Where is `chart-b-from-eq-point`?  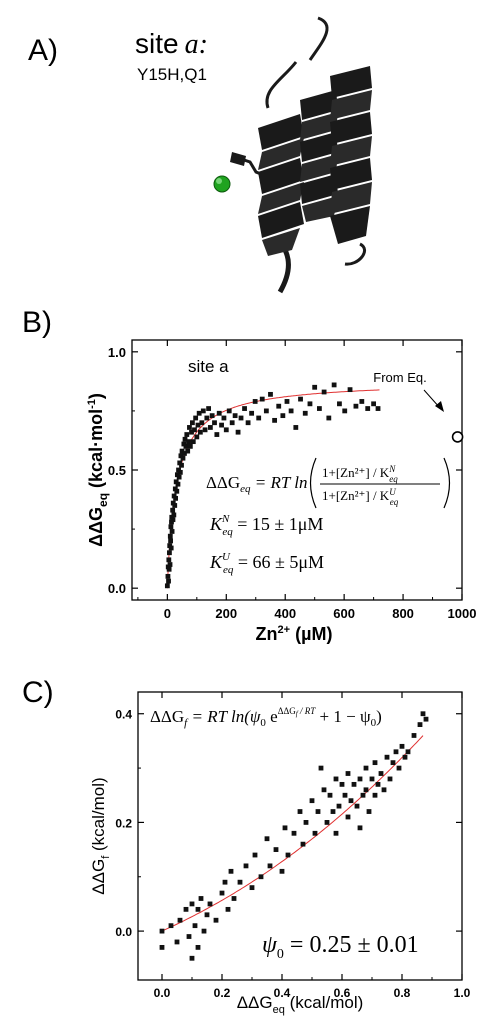
chart-b-from-eq-point is located at coordinates (457, 437).